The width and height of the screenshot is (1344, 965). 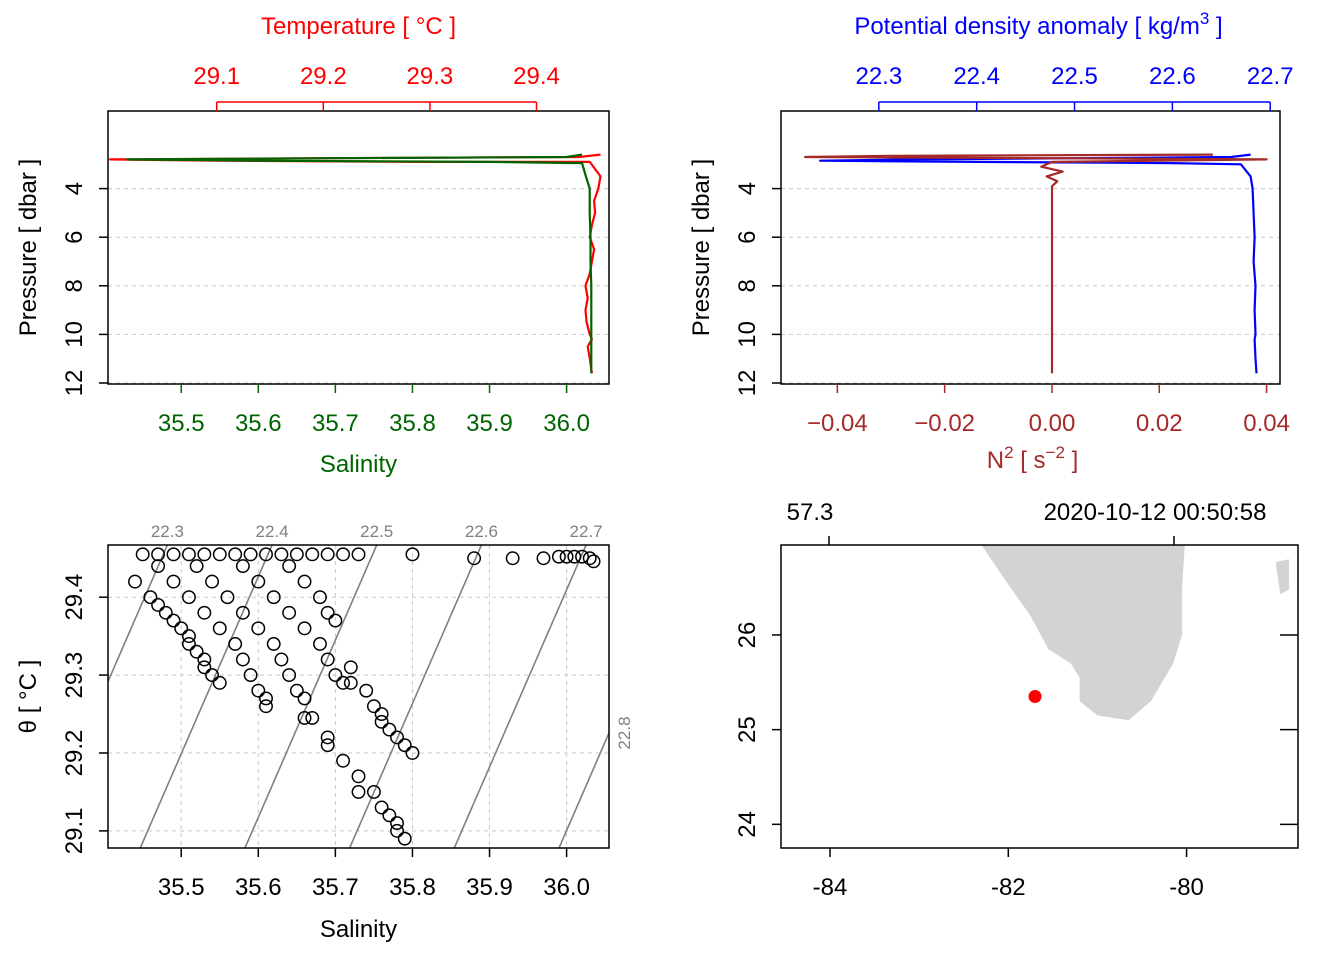 What do you see at coordinates (271, 531) in the screenshot?
I see `isopycnal-label-1: 22.4` at bounding box center [271, 531].